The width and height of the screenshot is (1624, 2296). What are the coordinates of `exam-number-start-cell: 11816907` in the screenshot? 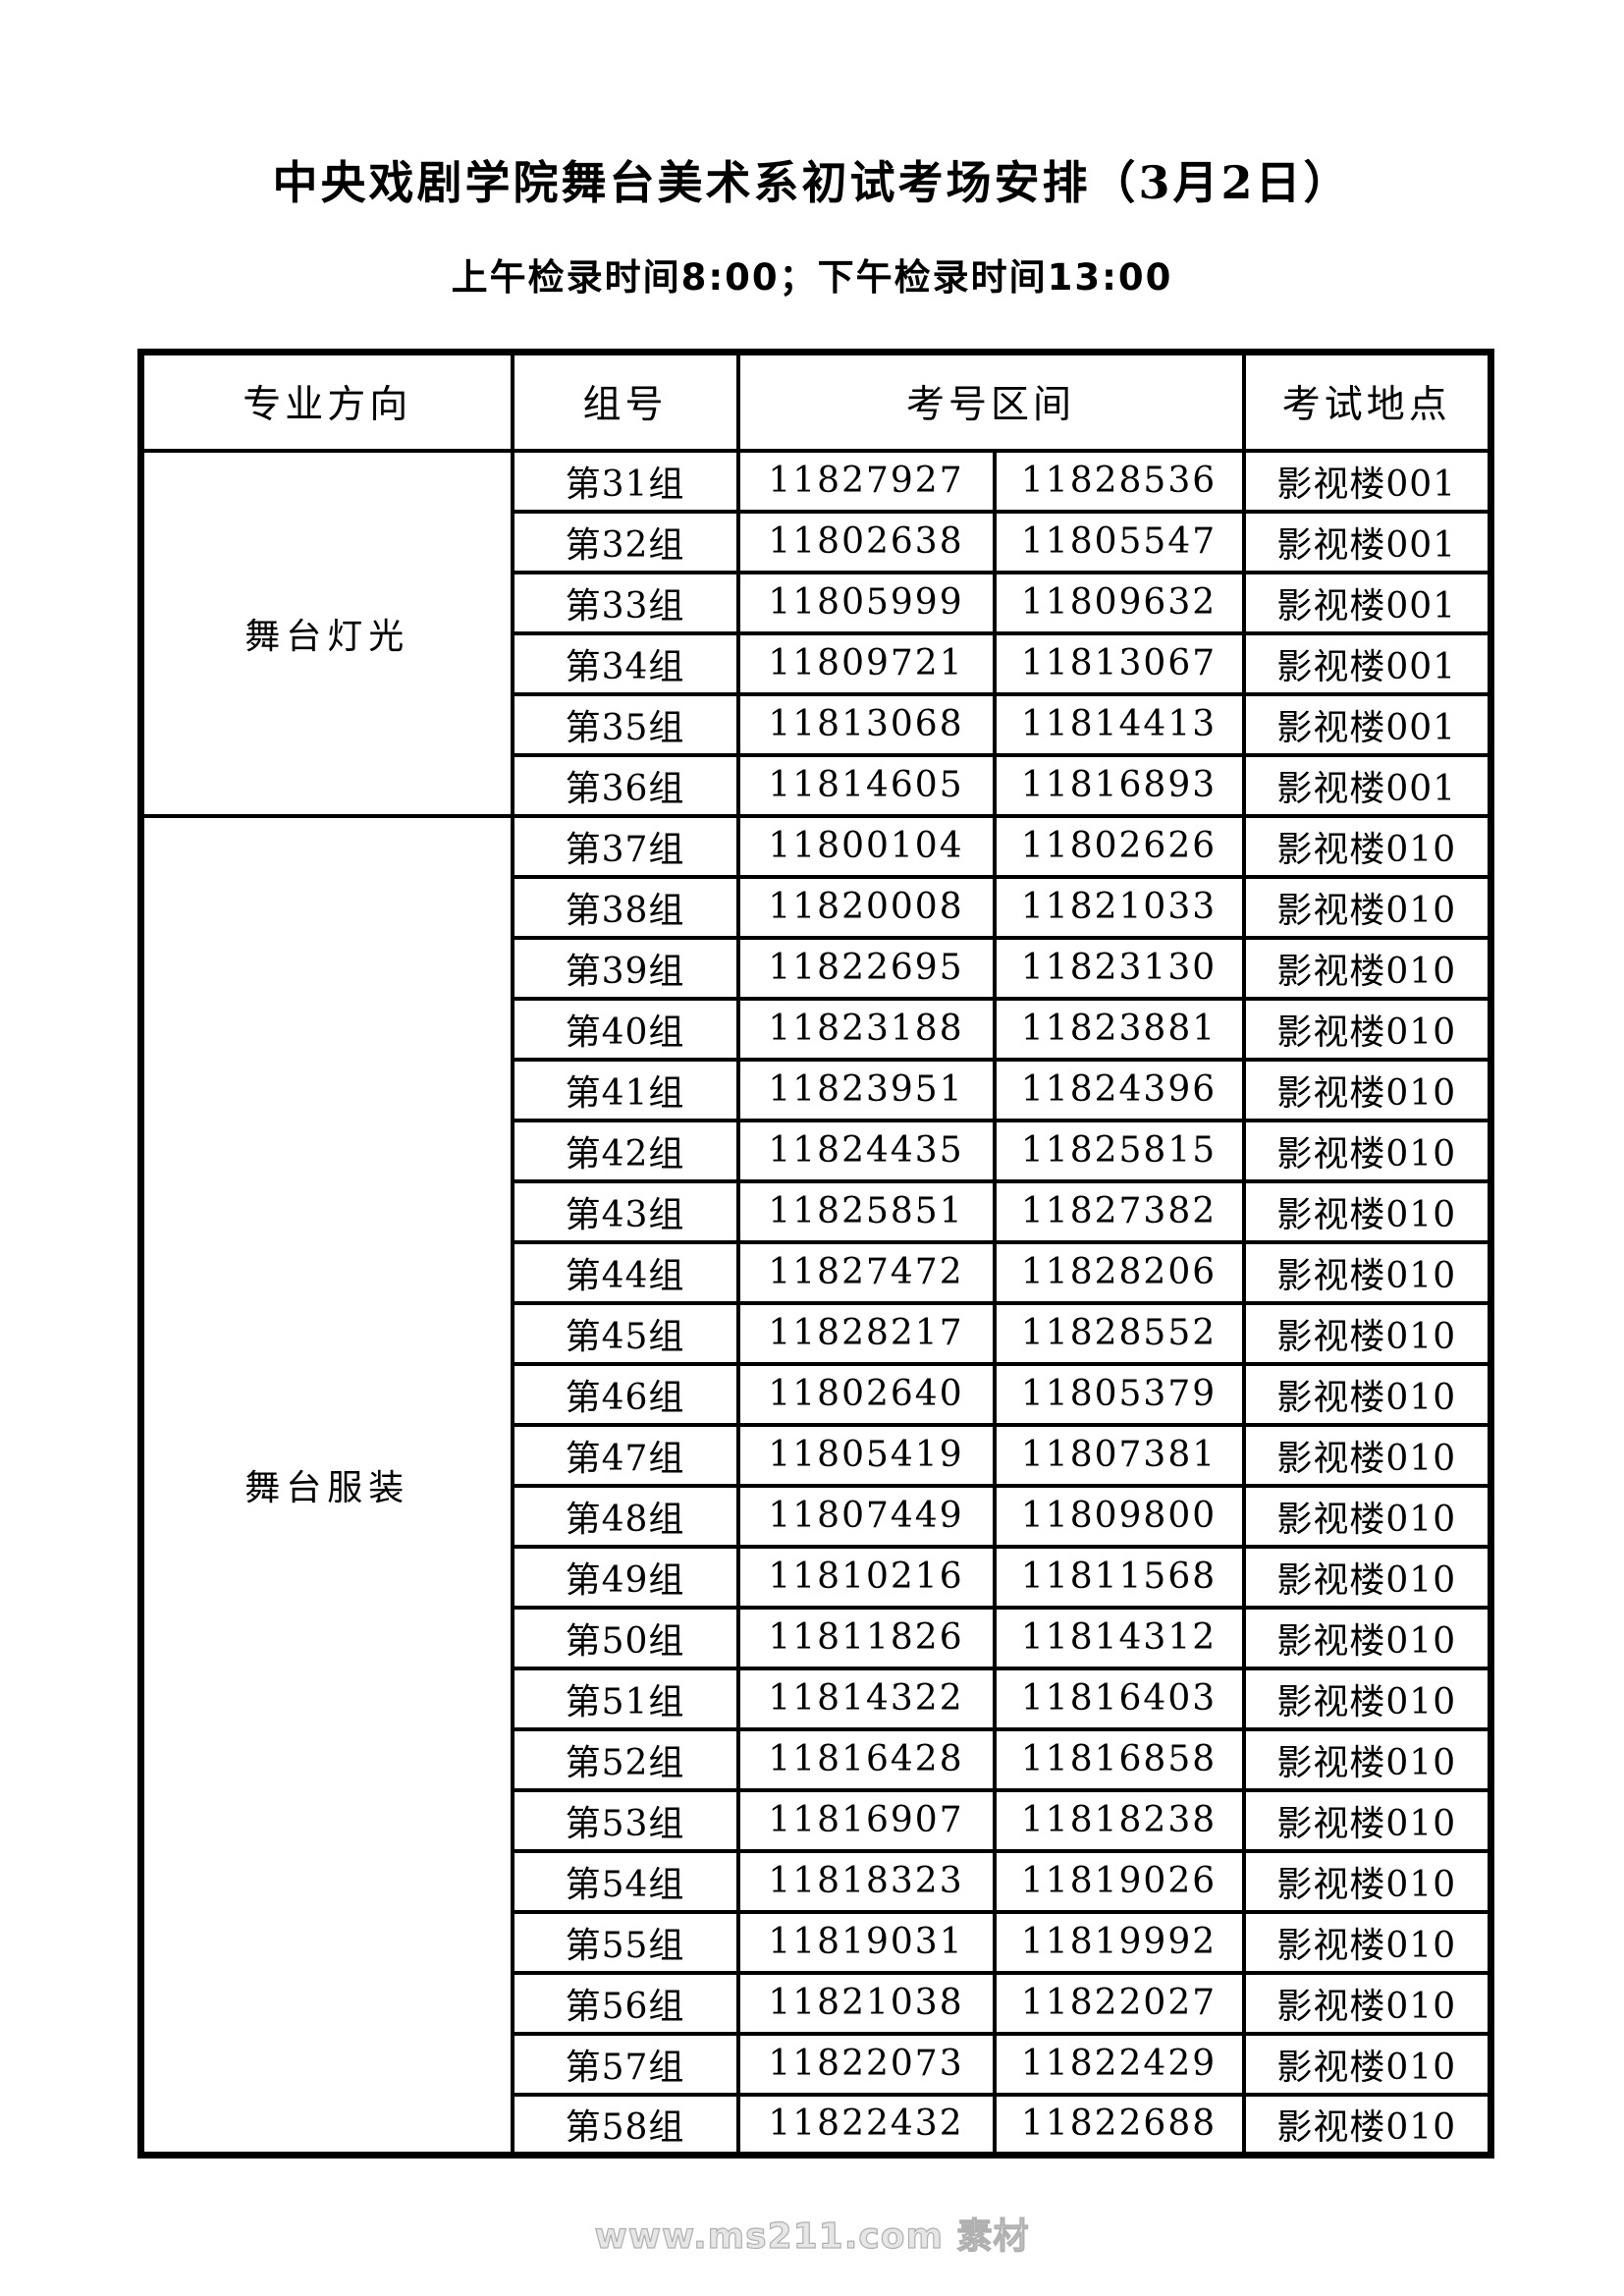 It's located at (866, 1820).